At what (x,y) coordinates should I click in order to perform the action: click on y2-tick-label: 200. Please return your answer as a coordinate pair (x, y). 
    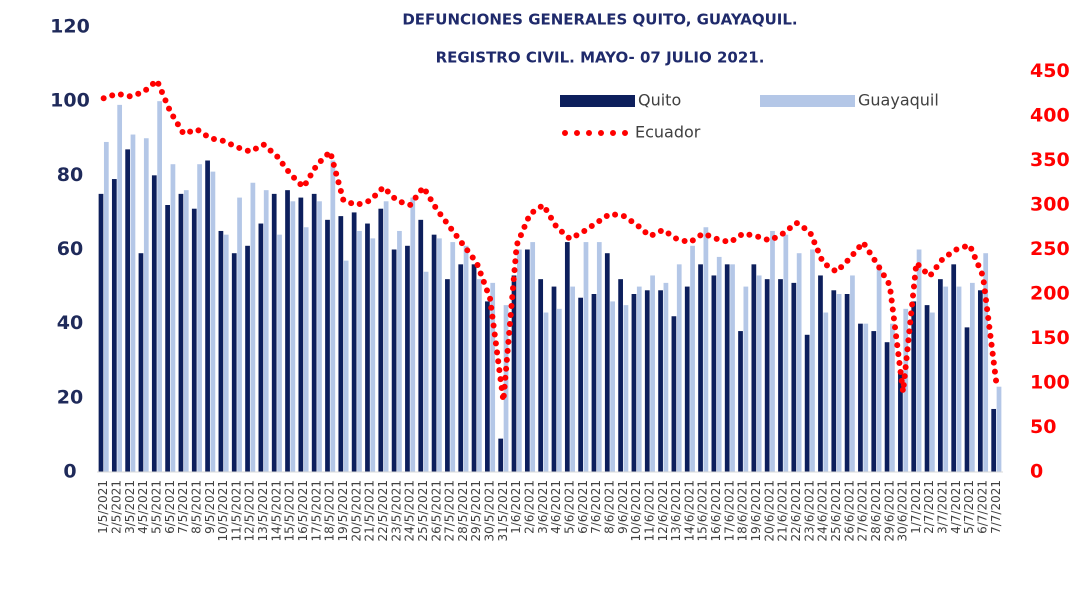
    Looking at the image, I should click on (1050, 294).